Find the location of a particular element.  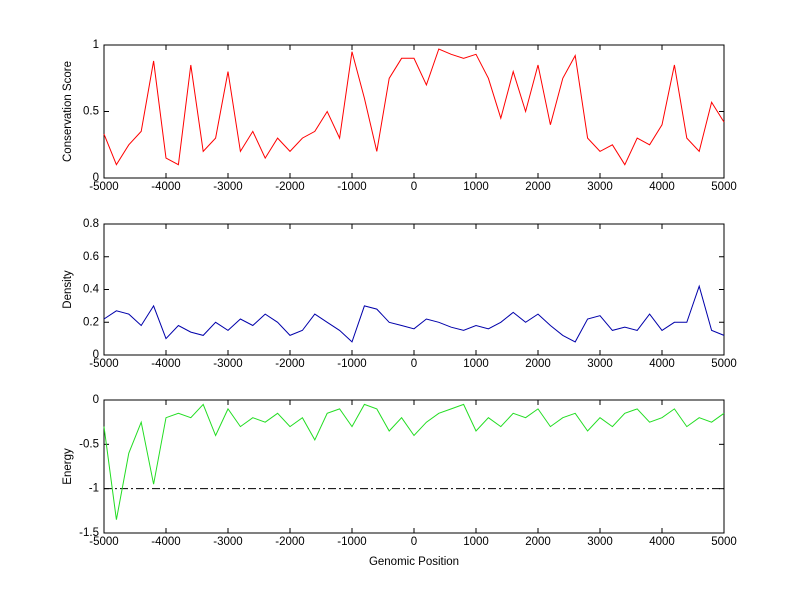

y-tick-label: 0.8 is located at coordinates (91, 224).